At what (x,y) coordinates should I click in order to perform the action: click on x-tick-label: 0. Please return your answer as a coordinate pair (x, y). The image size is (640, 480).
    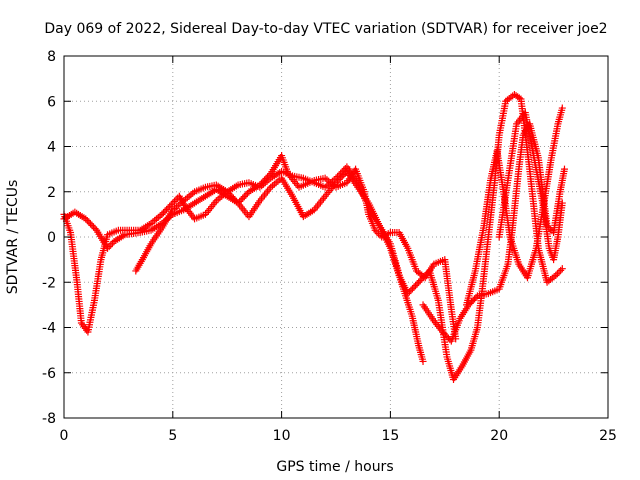
    Looking at the image, I should click on (64, 436).